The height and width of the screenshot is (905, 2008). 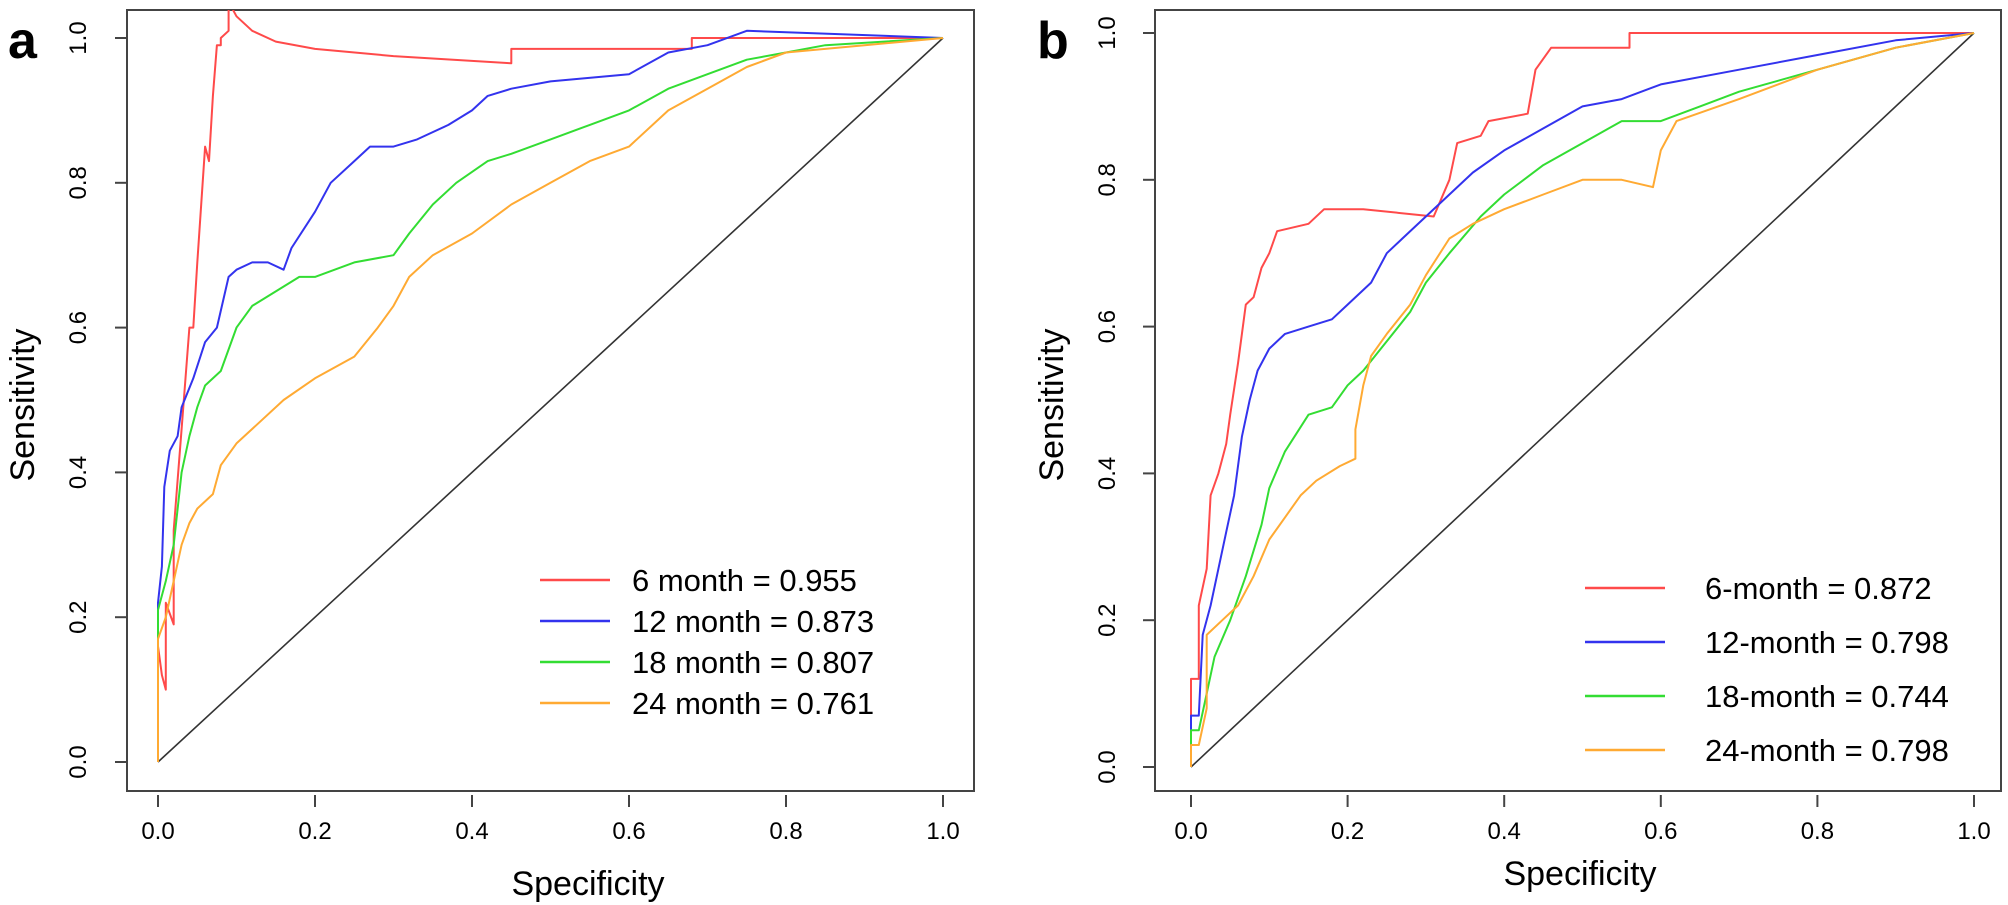 What do you see at coordinates (78, 182) in the screenshot?
I see `panel-a-y-tick-label: 0.8` at bounding box center [78, 182].